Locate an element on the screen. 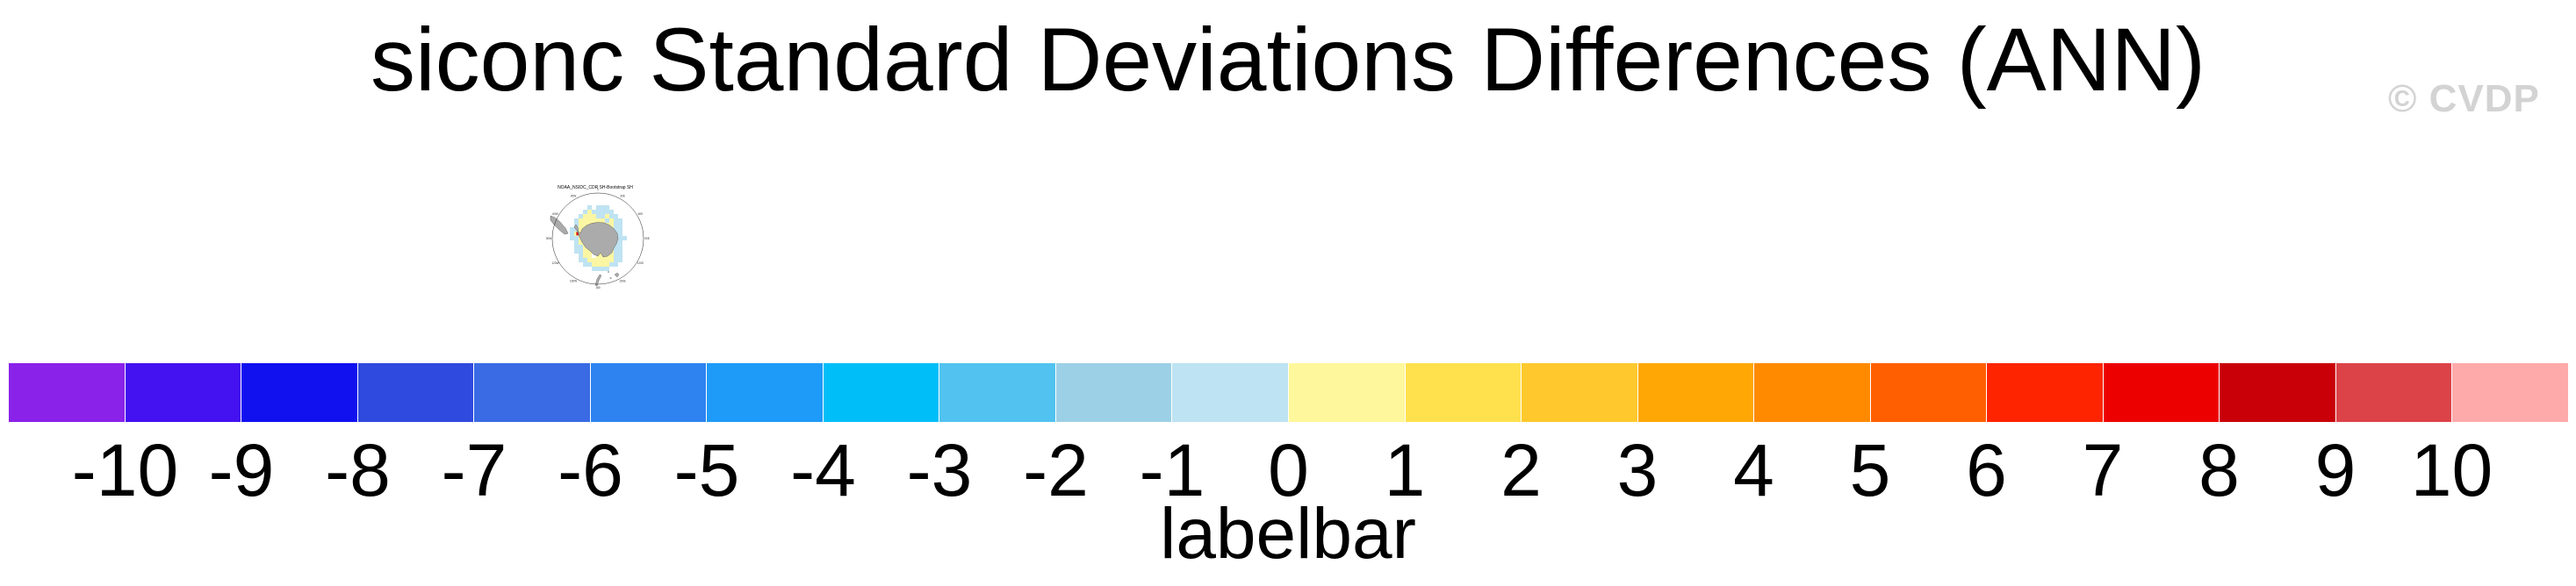 The image size is (2576, 586). colorbar-tick-label: 9 is located at coordinates (2335, 470).